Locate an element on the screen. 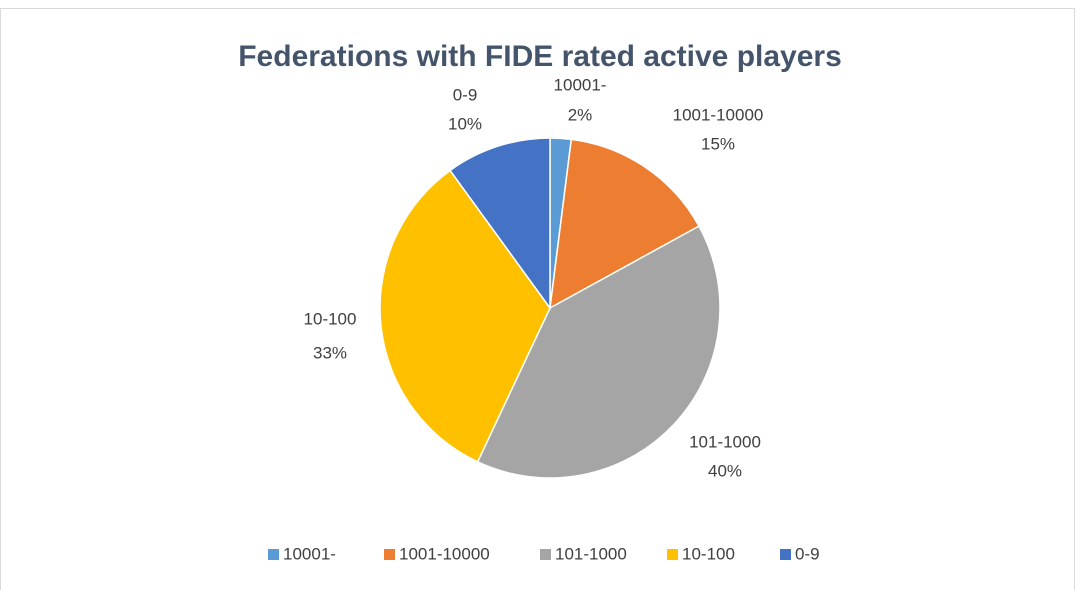  legend-label: 1001-10000 is located at coordinates (444, 553).